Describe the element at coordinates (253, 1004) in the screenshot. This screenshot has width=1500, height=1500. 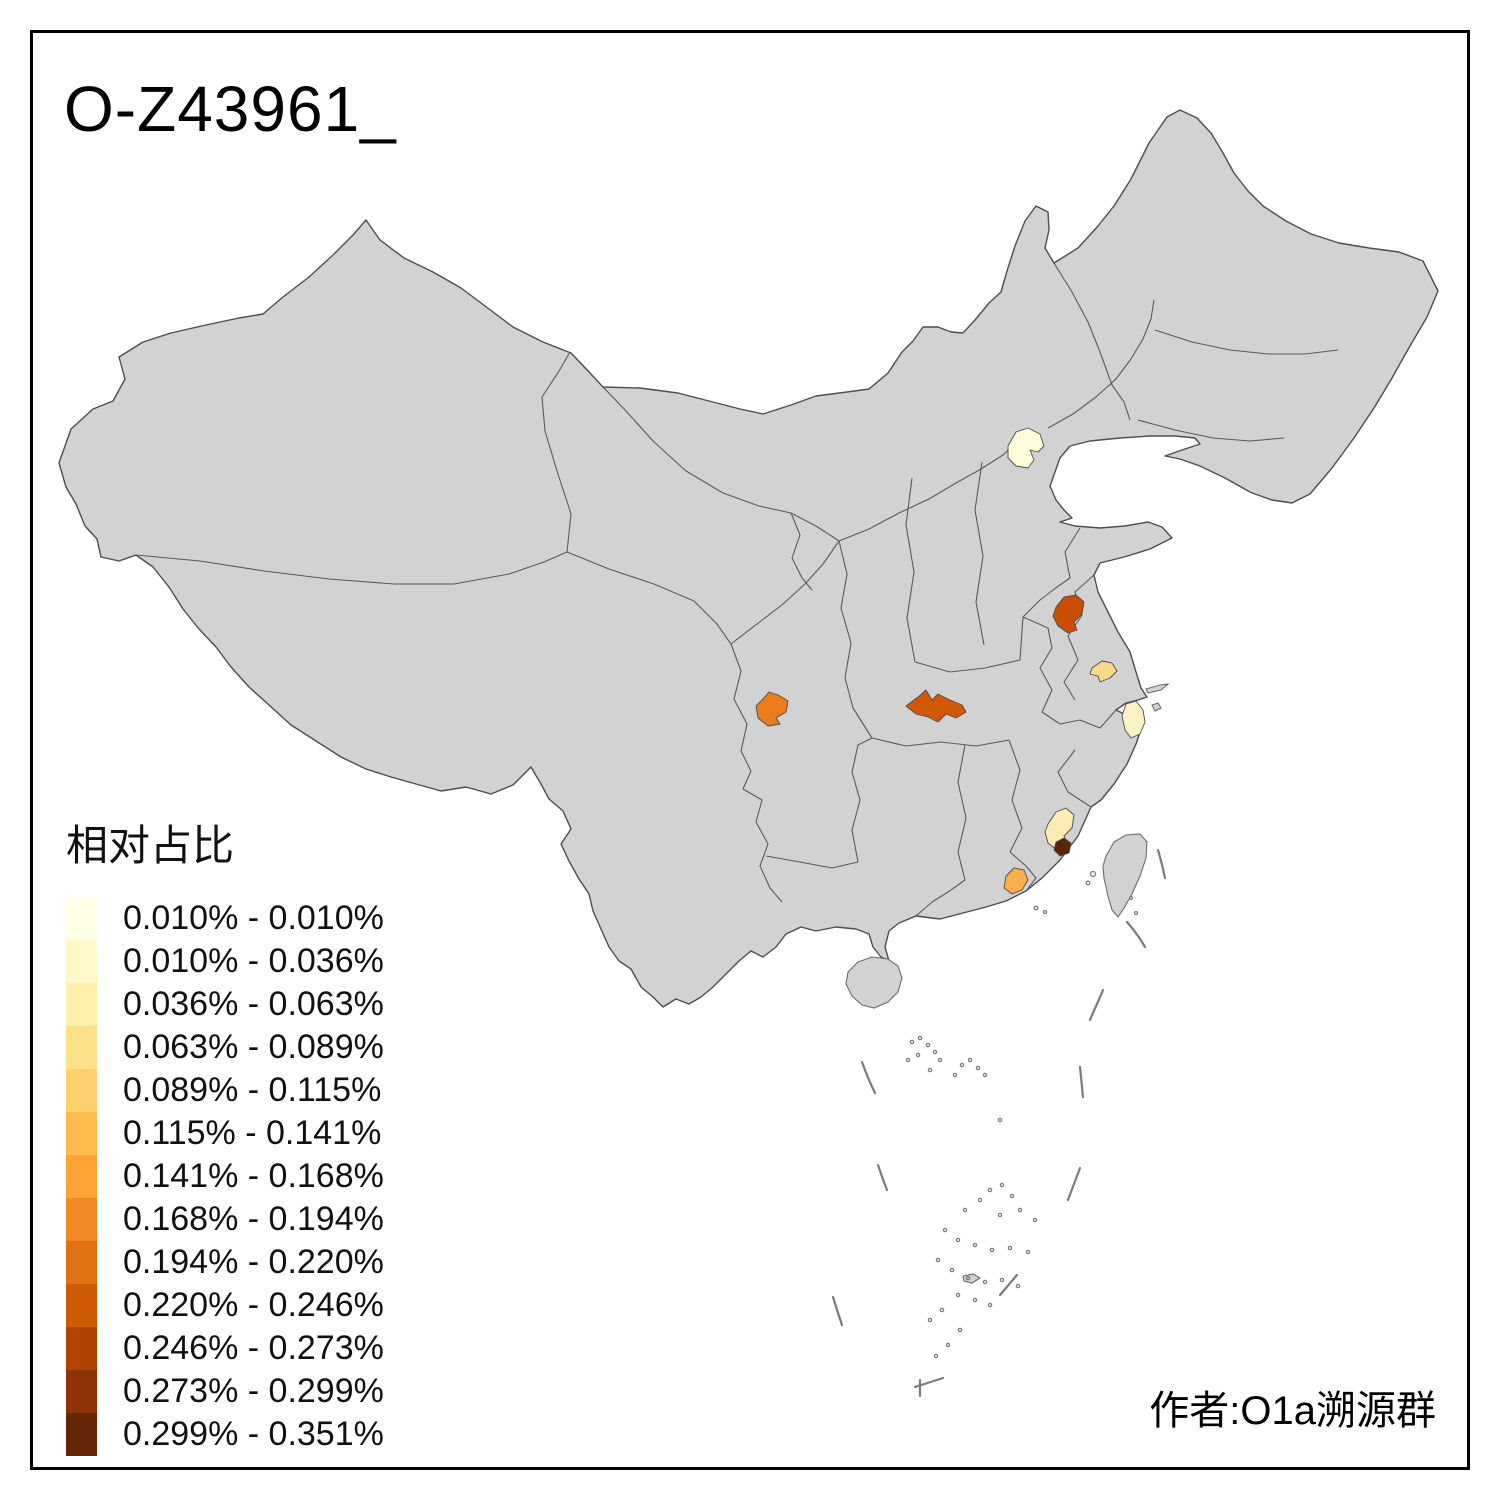
I see `legend-label: 0.036% - 0.063%` at that location.